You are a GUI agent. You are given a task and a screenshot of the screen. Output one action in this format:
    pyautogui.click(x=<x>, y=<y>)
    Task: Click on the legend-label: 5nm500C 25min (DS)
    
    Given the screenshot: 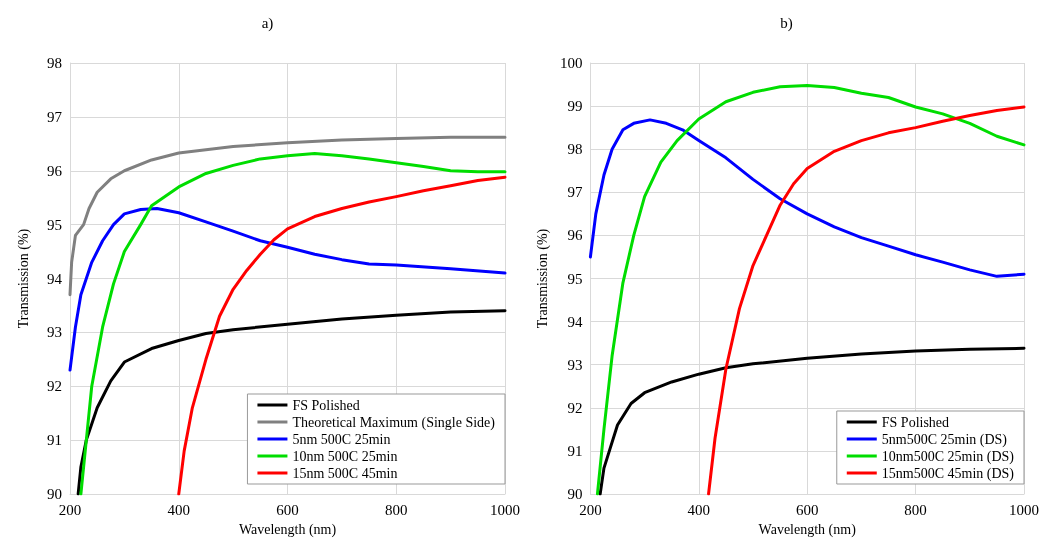 What is the action you would take?
    pyautogui.click(x=944, y=439)
    